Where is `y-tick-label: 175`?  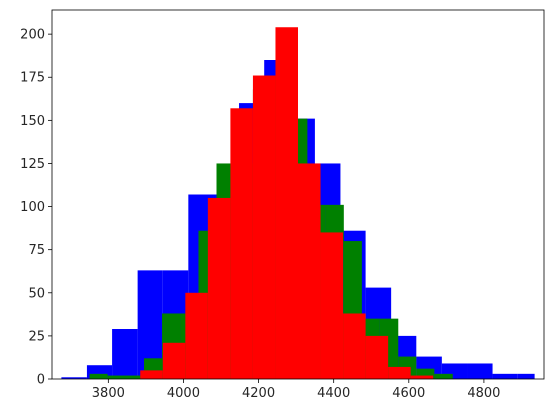
y-tick-label: 175 is located at coordinates (32, 78).